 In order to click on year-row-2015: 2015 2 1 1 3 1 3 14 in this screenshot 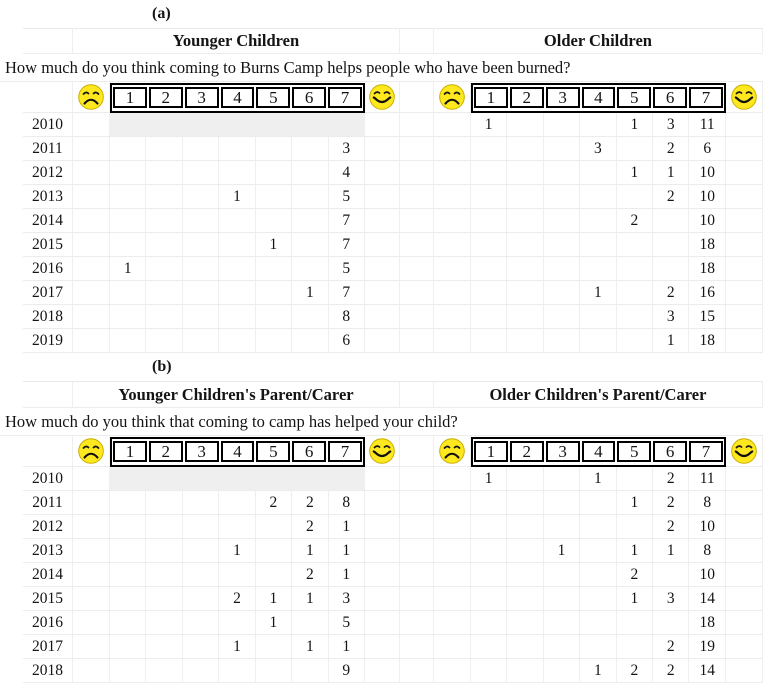, I will do `click(381, 599)`.